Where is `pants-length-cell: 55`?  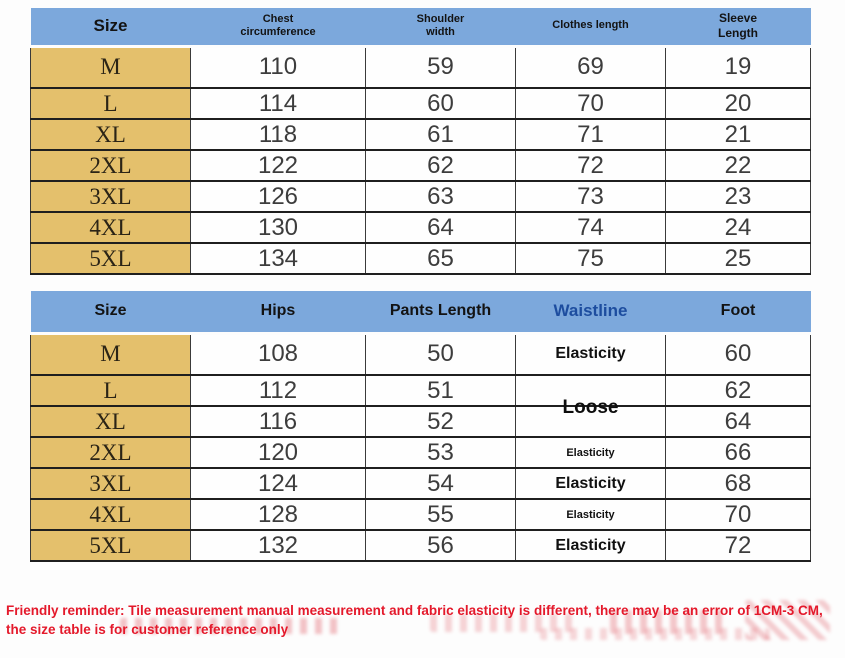
pants-length-cell: 55 is located at coordinates (440, 514).